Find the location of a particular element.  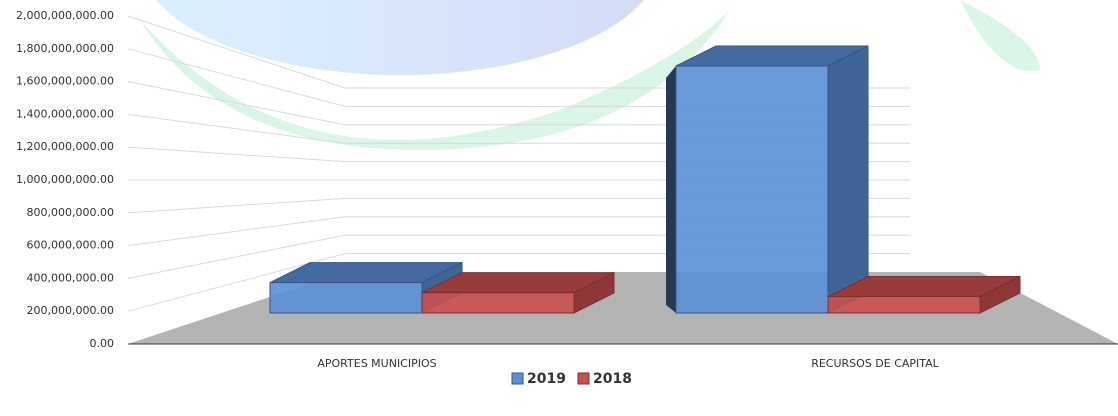

legend-text: 2018 is located at coordinates (612, 379).